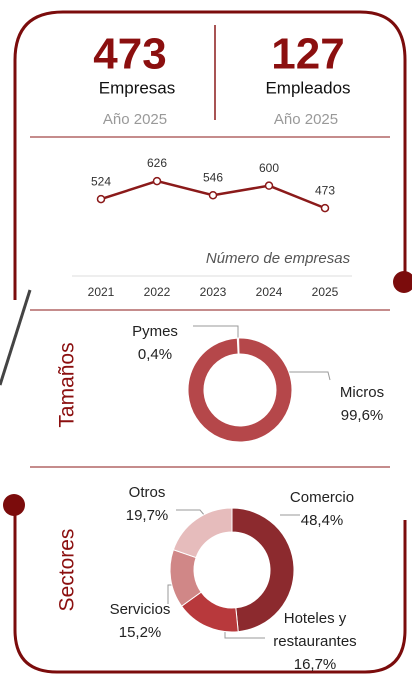 This screenshot has height=676, width=412. What do you see at coordinates (140, 609) in the screenshot?
I see `category-label: Servicios` at bounding box center [140, 609].